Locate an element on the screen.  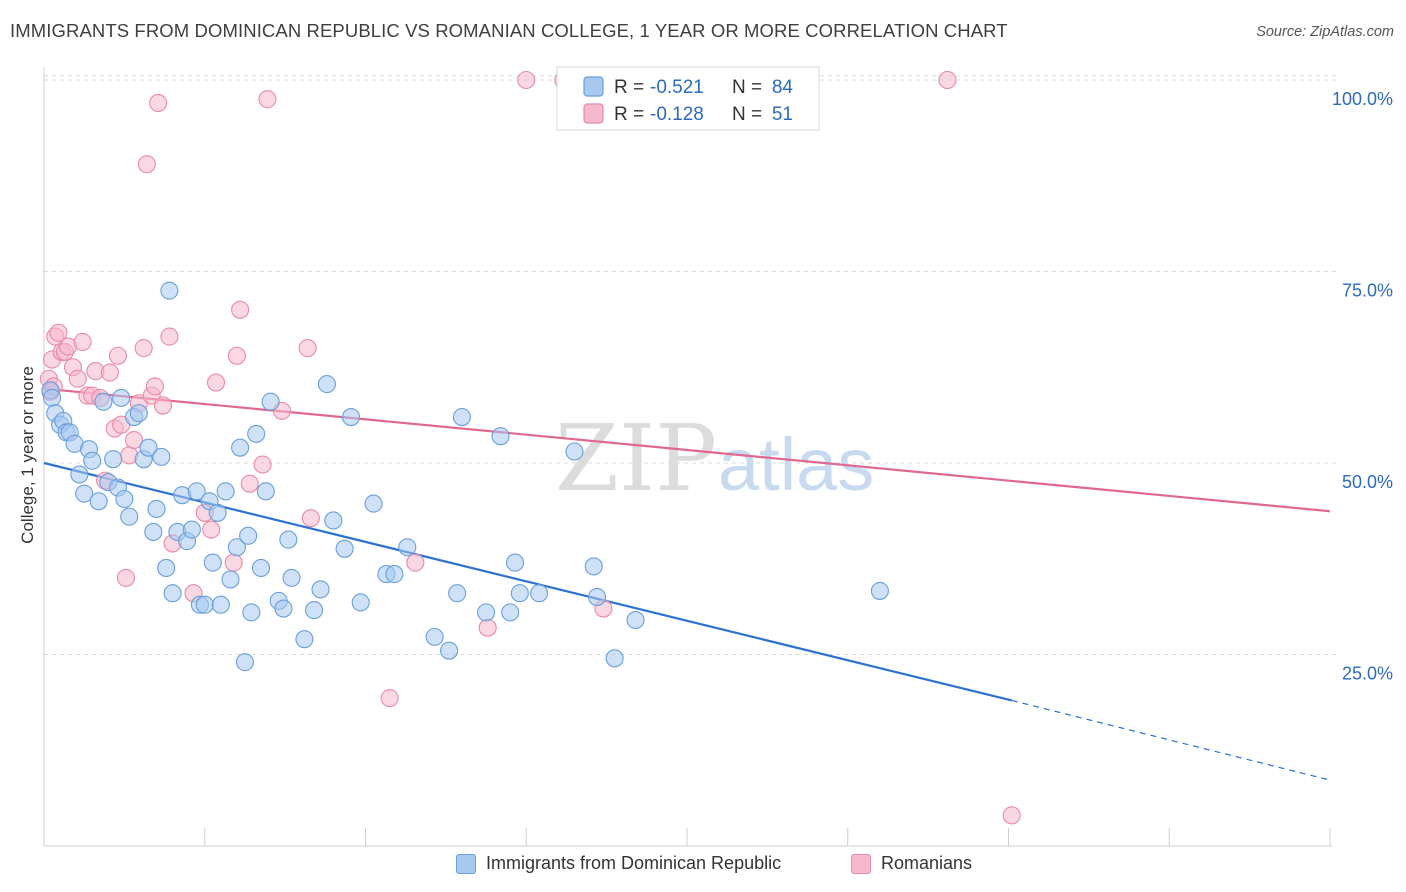
legend-label-romanians: Romanians is located at coordinates (927, 863).